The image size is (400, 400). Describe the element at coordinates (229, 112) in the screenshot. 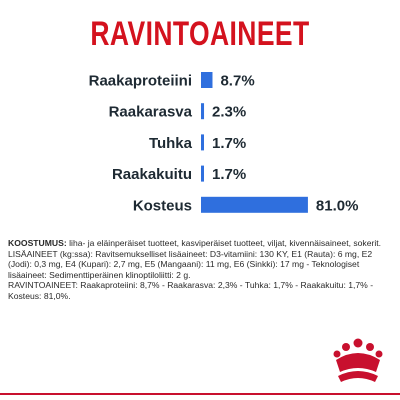

I see `value-label: 2.3%` at that location.